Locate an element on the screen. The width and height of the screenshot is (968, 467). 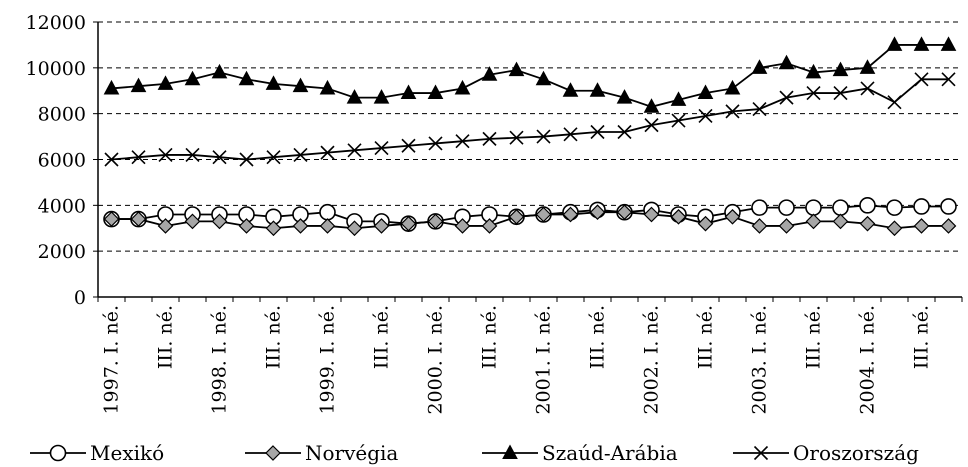
x-tick-label: 1997. I. né. is located at coordinates (112, 360).